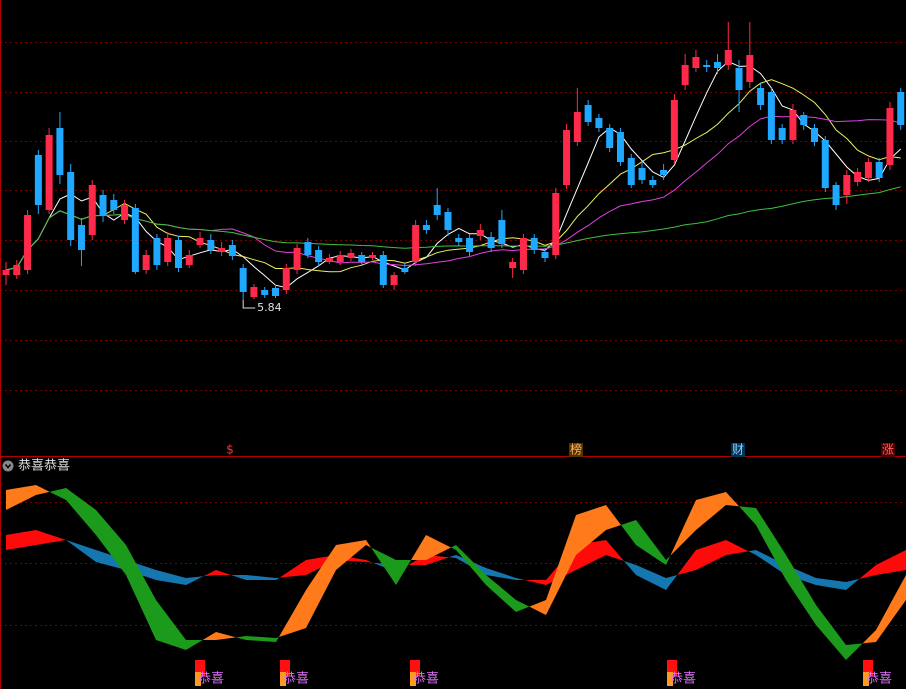 This screenshot has height=689, width=906. What do you see at coordinates (230, 450) in the screenshot?
I see `marker: $` at bounding box center [230, 450].